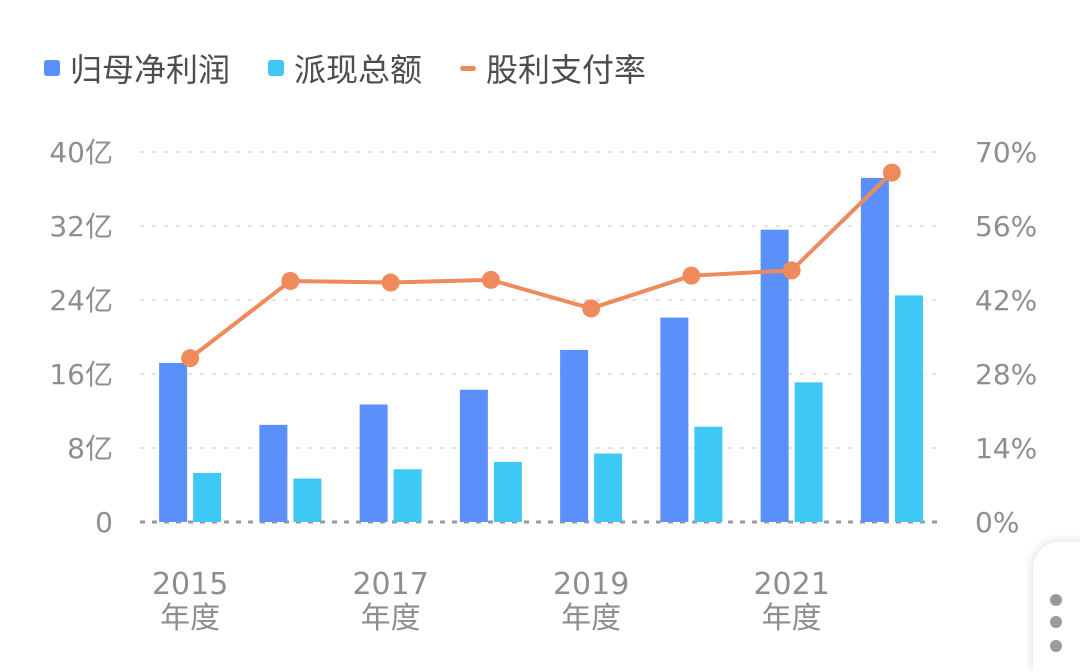 Image resolution: width=1080 pixels, height=672 pixels. What do you see at coordinates (997, 522) in the screenshot?
I see `y-right-tick-label: 0%` at bounding box center [997, 522].